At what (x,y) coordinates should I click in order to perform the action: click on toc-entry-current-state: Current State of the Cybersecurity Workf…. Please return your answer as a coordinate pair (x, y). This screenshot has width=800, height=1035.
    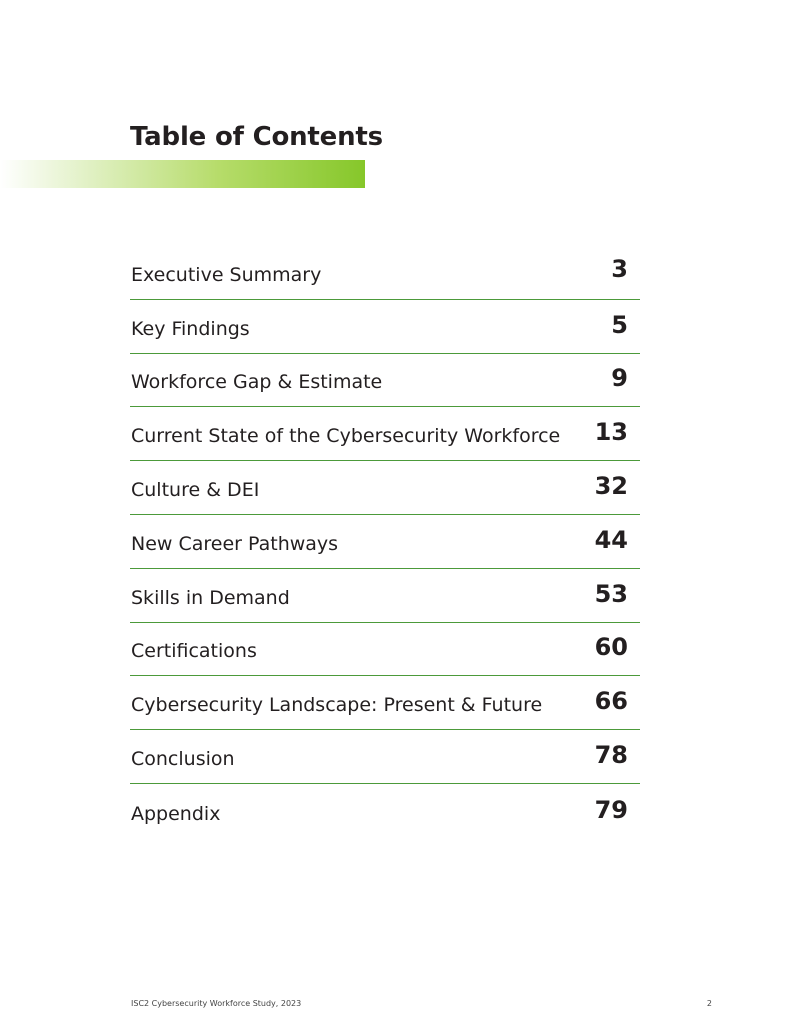
    Looking at the image, I should click on (385, 434).